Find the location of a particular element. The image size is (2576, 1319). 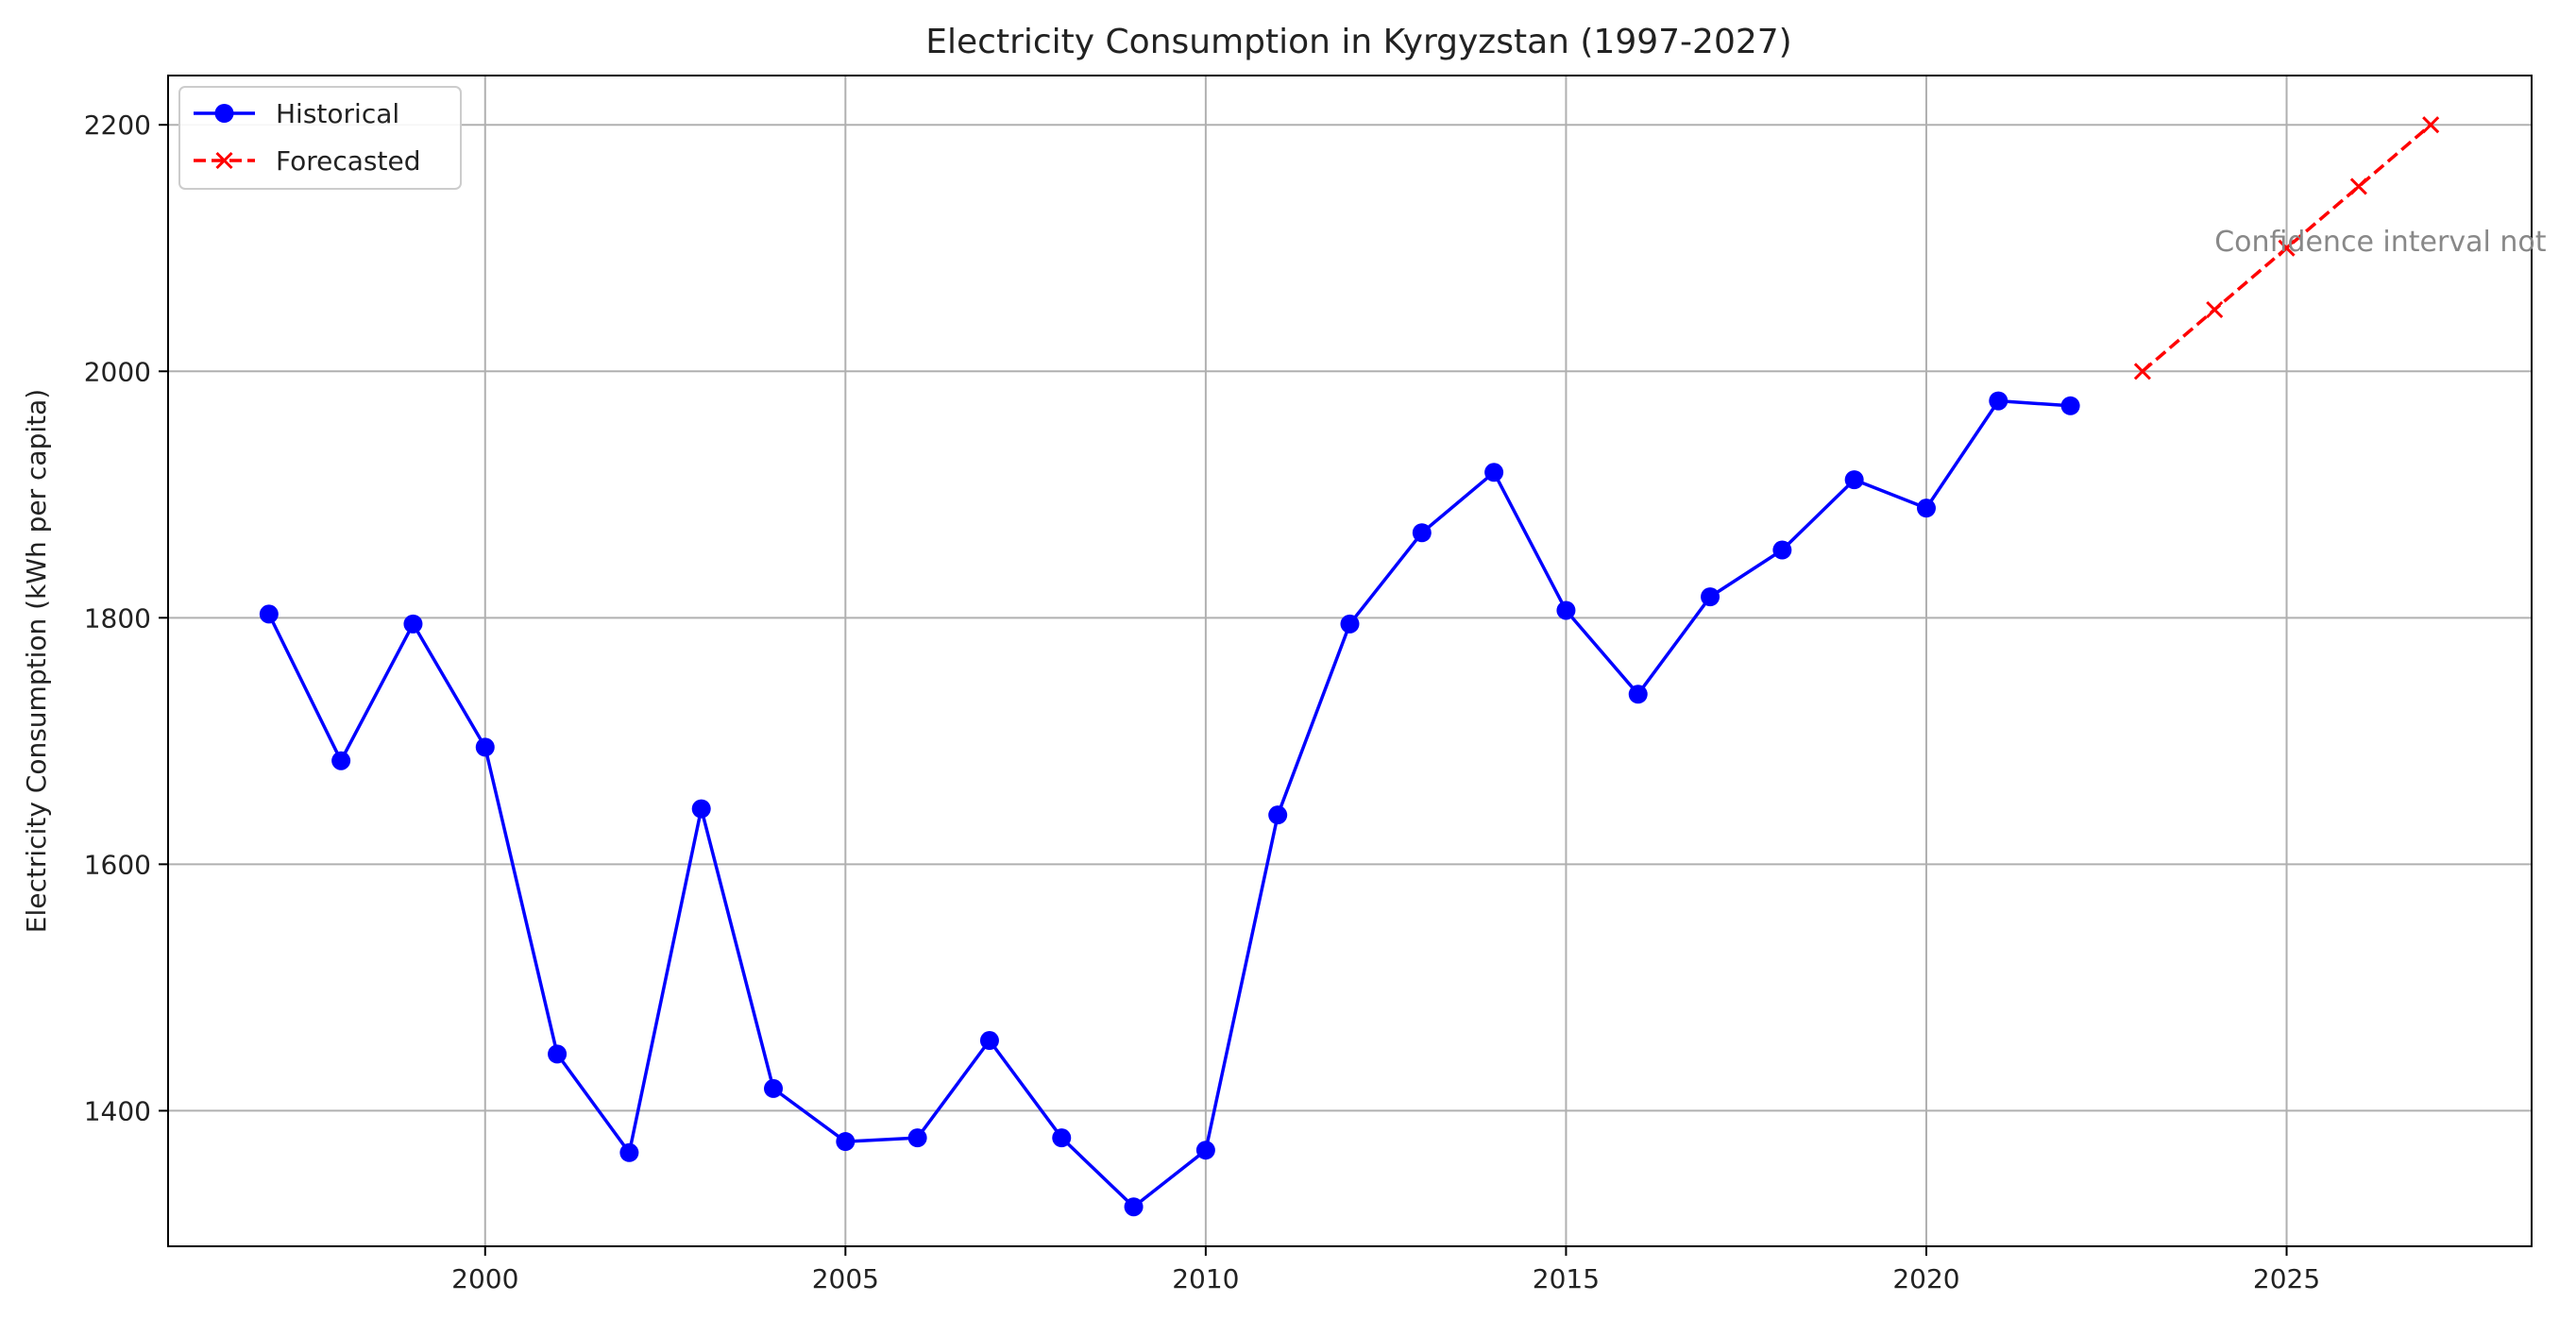

x-tick-label: 2015 is located at coordinates (1566, 1278).